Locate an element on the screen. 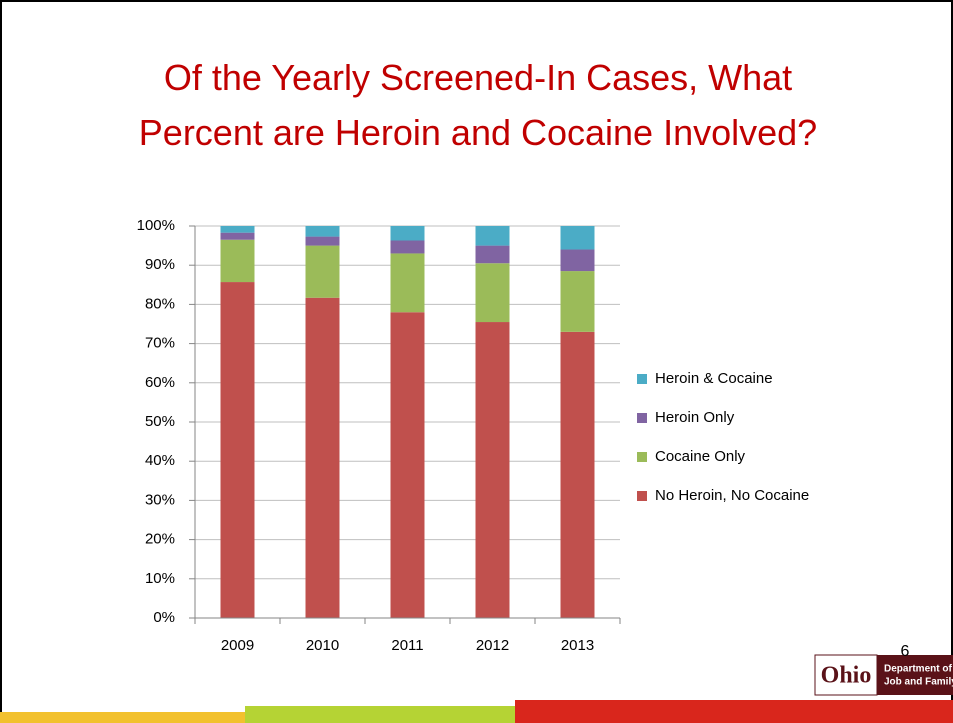 This screenshot has width=953, height=723. footer-red is located at coordinates (734, 711).